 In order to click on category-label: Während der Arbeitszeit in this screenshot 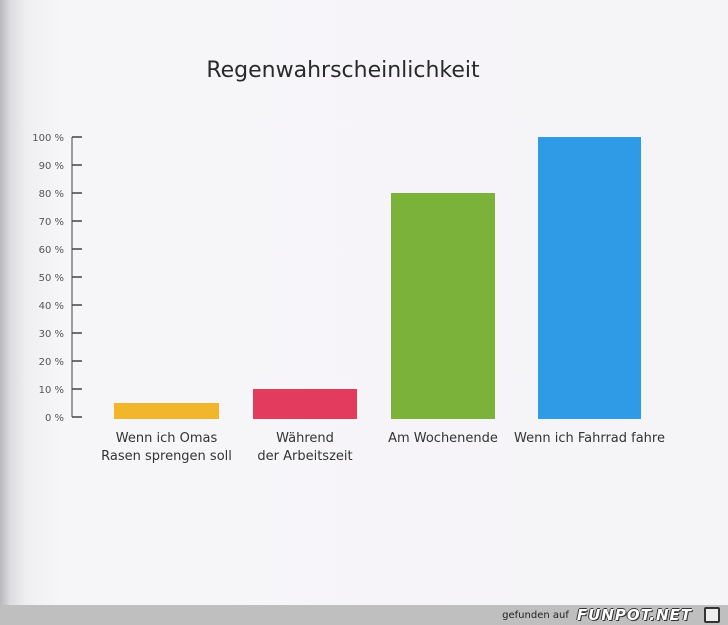, I will do `click(304, 447)`.